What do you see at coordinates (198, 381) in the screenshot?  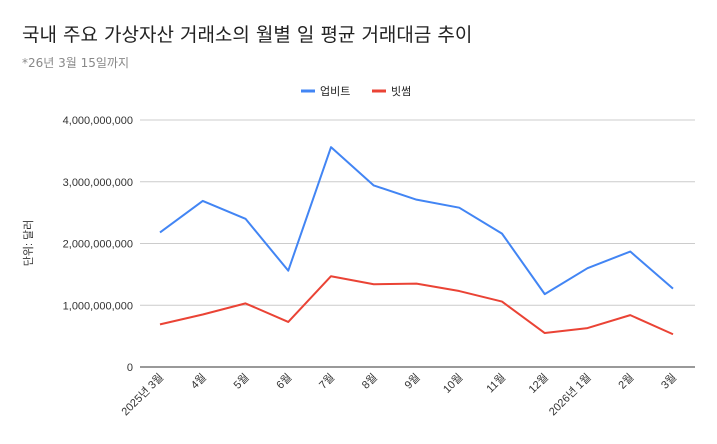 I see `x-tick-label: 4월` at bounding box center [198, 381].